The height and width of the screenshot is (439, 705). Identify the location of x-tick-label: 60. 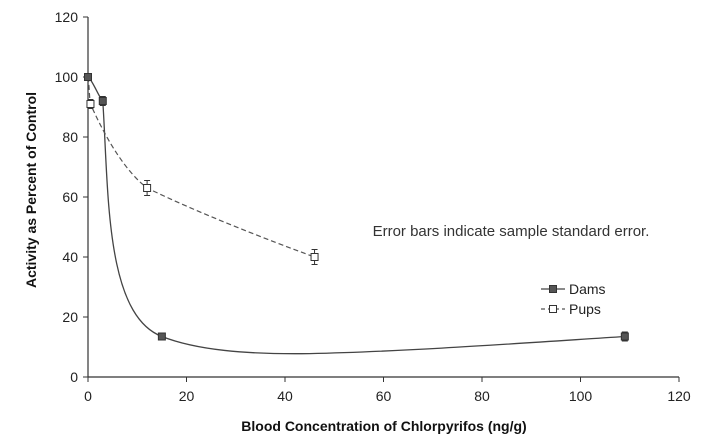
(384, 396).